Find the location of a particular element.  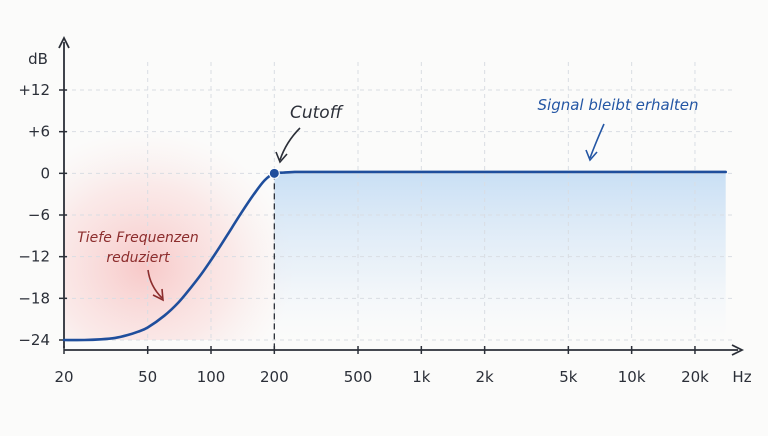

x-tick-label: 20 is located at coordinates (63, 377).